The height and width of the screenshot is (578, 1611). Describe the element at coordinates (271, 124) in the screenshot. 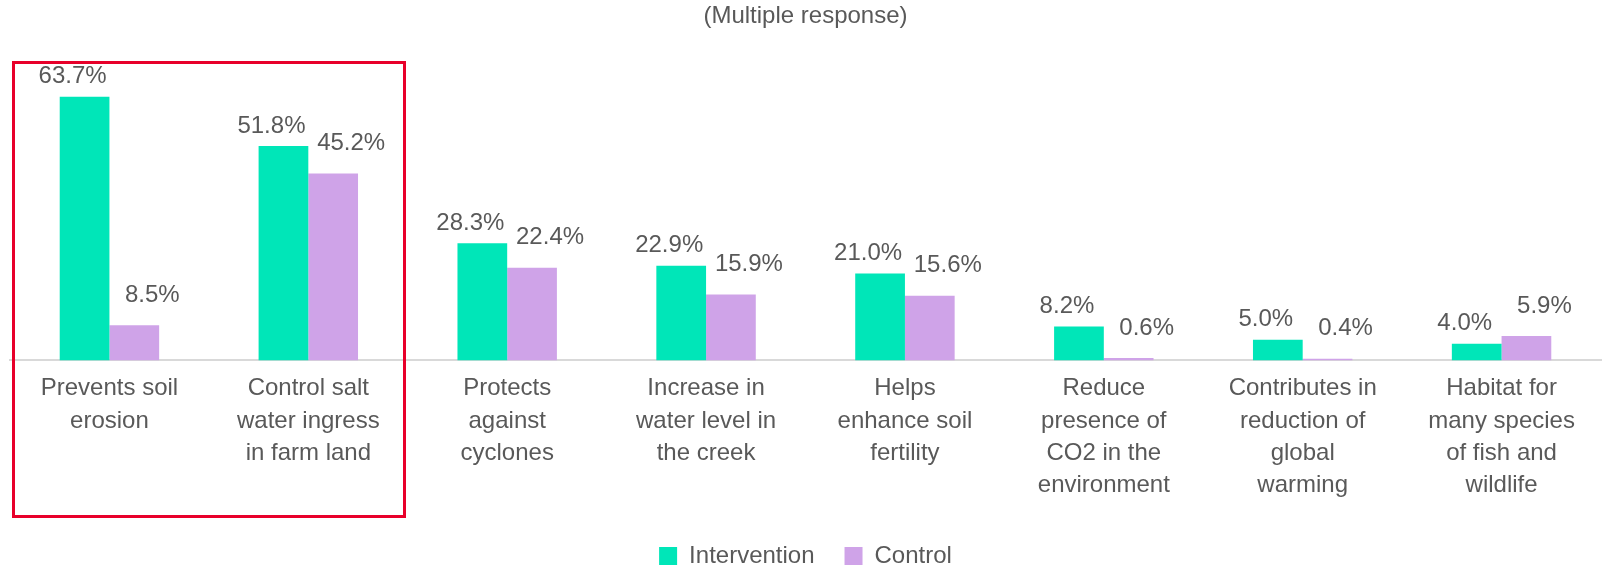

I see `data-label: 51.8%` at that location.